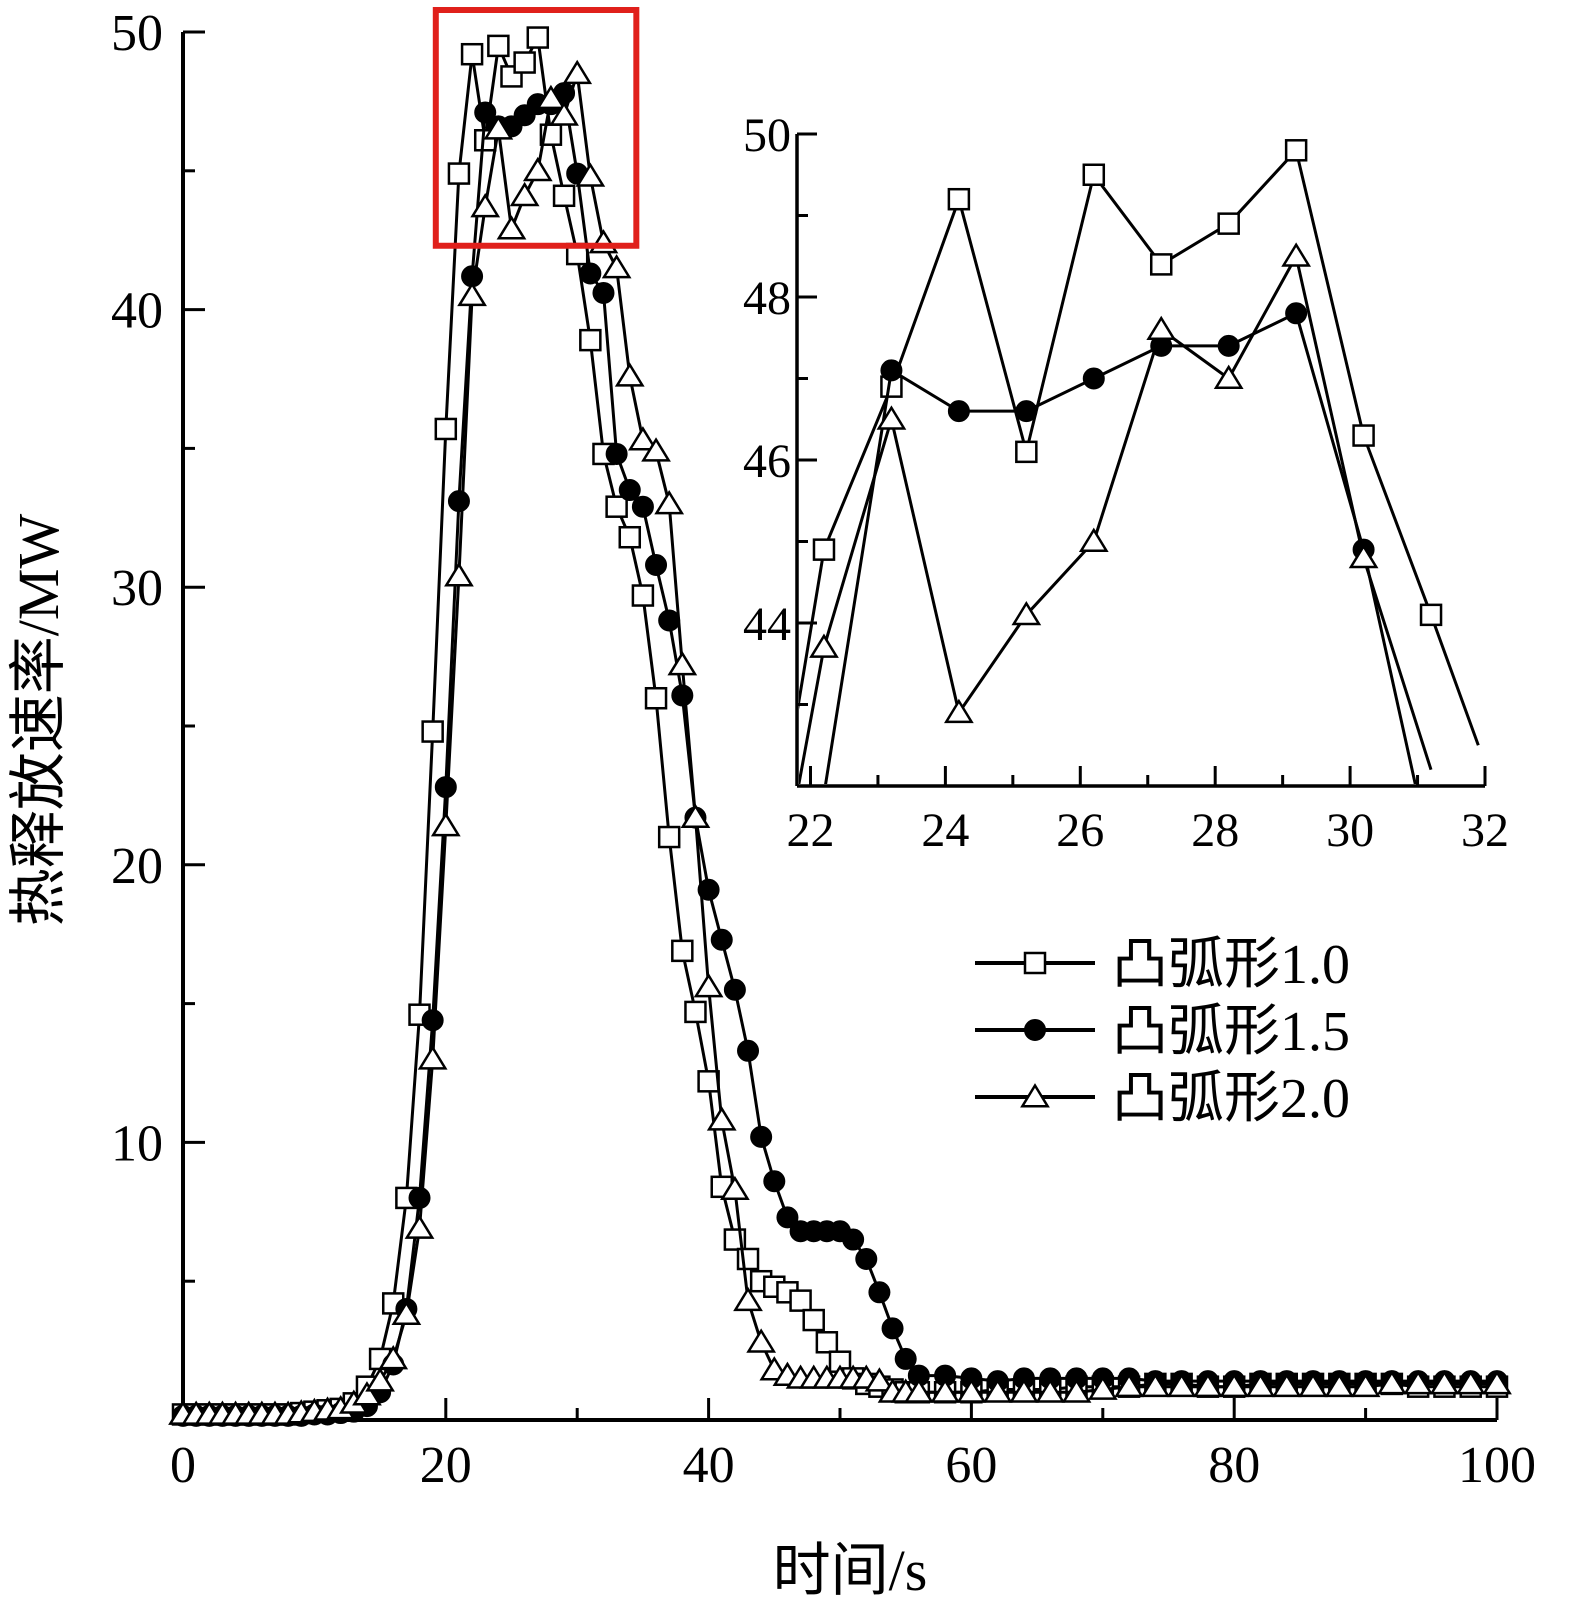 Image resolution: width=1596 pixels, height=1612 pixels. What do you see at coordinates (810, 830) in the screenshot?
I see `inset-x-tick-label: 22` at bounding box center [810, 830].